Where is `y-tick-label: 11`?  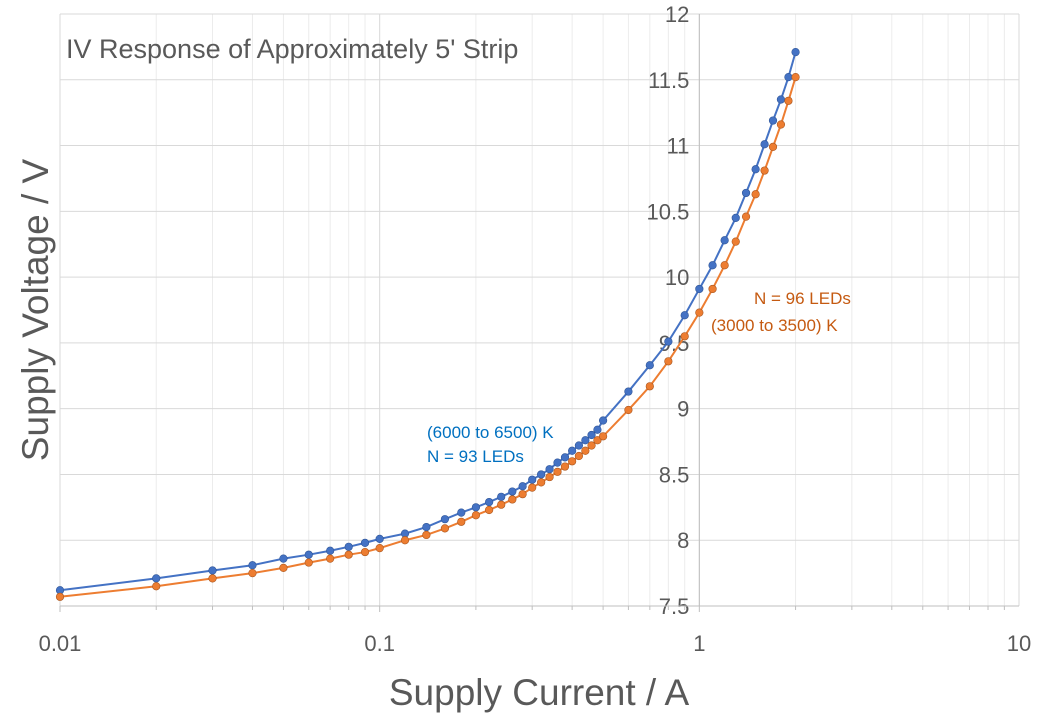
y-tick-label: 11 is located at coordinates (677, 146).